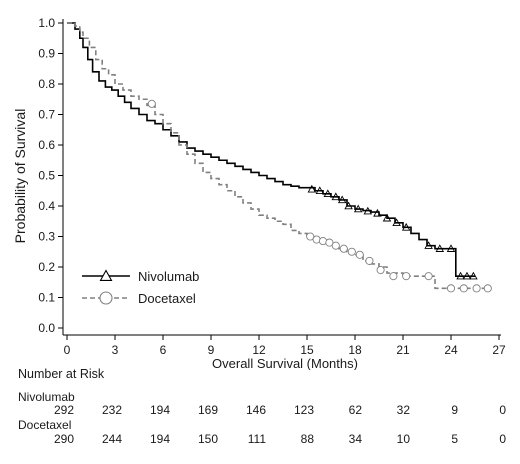 The width and height of the screenshot is (520, 464). What do you see at coordinates (115, 350) in the screenshot?
I see `x-tick-label: 3` at bounding box center [115, 350].